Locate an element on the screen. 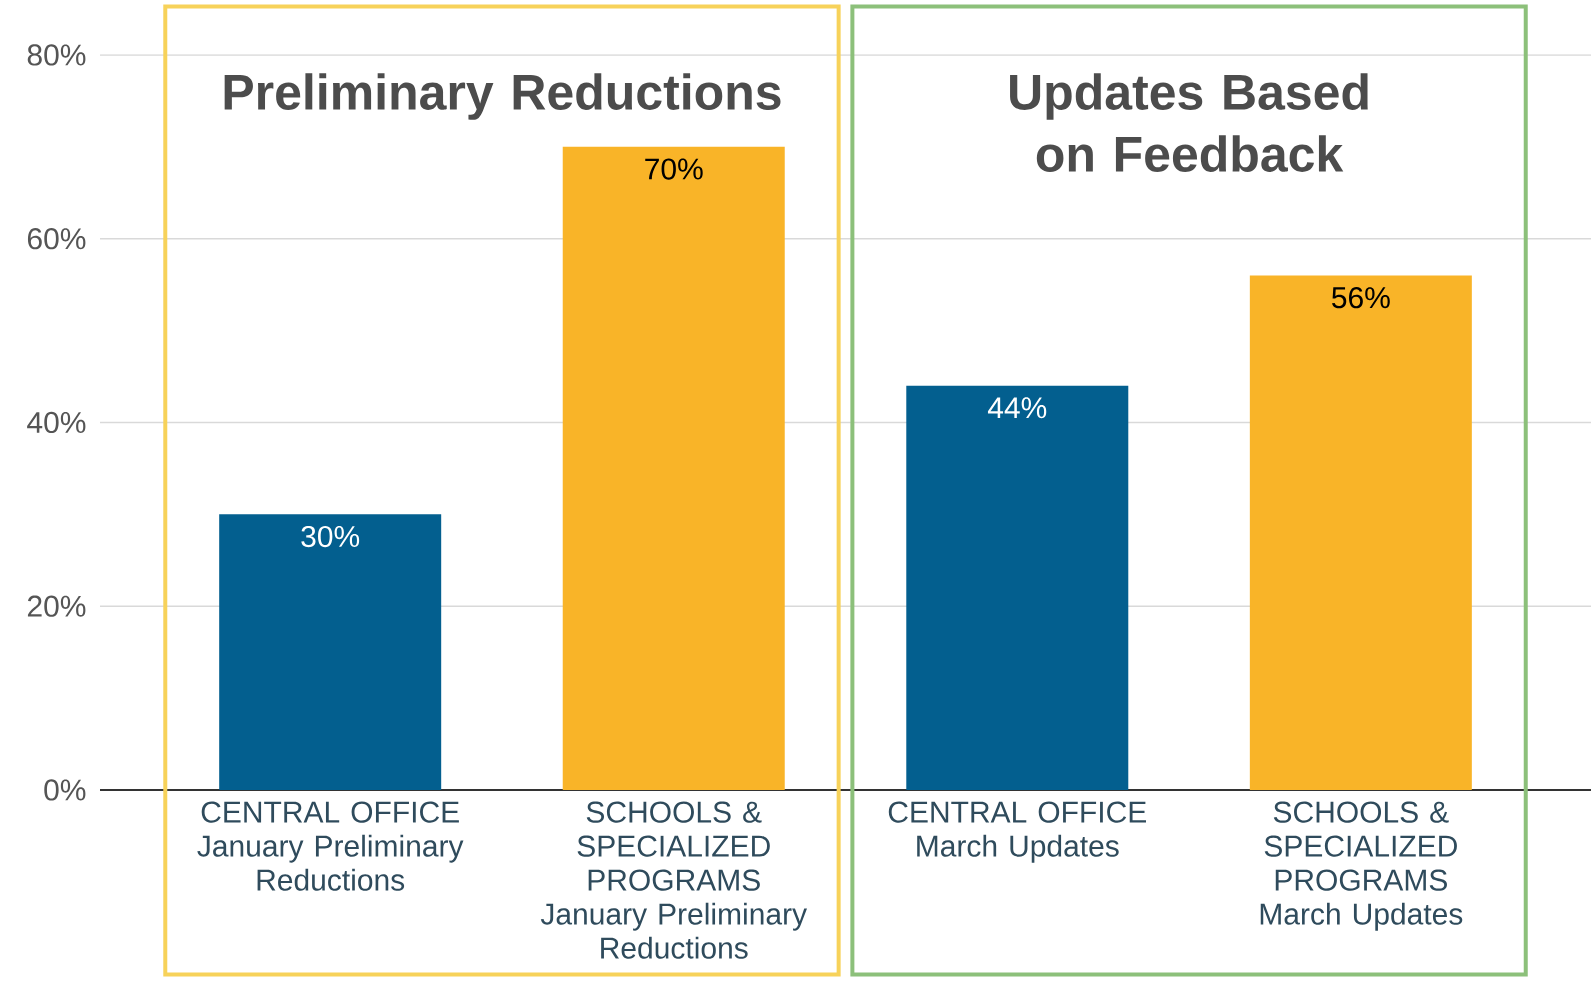 This screenshot has width=1591, height=990. annotation: Preliminary Reductions is located at coordinates (502, 96).